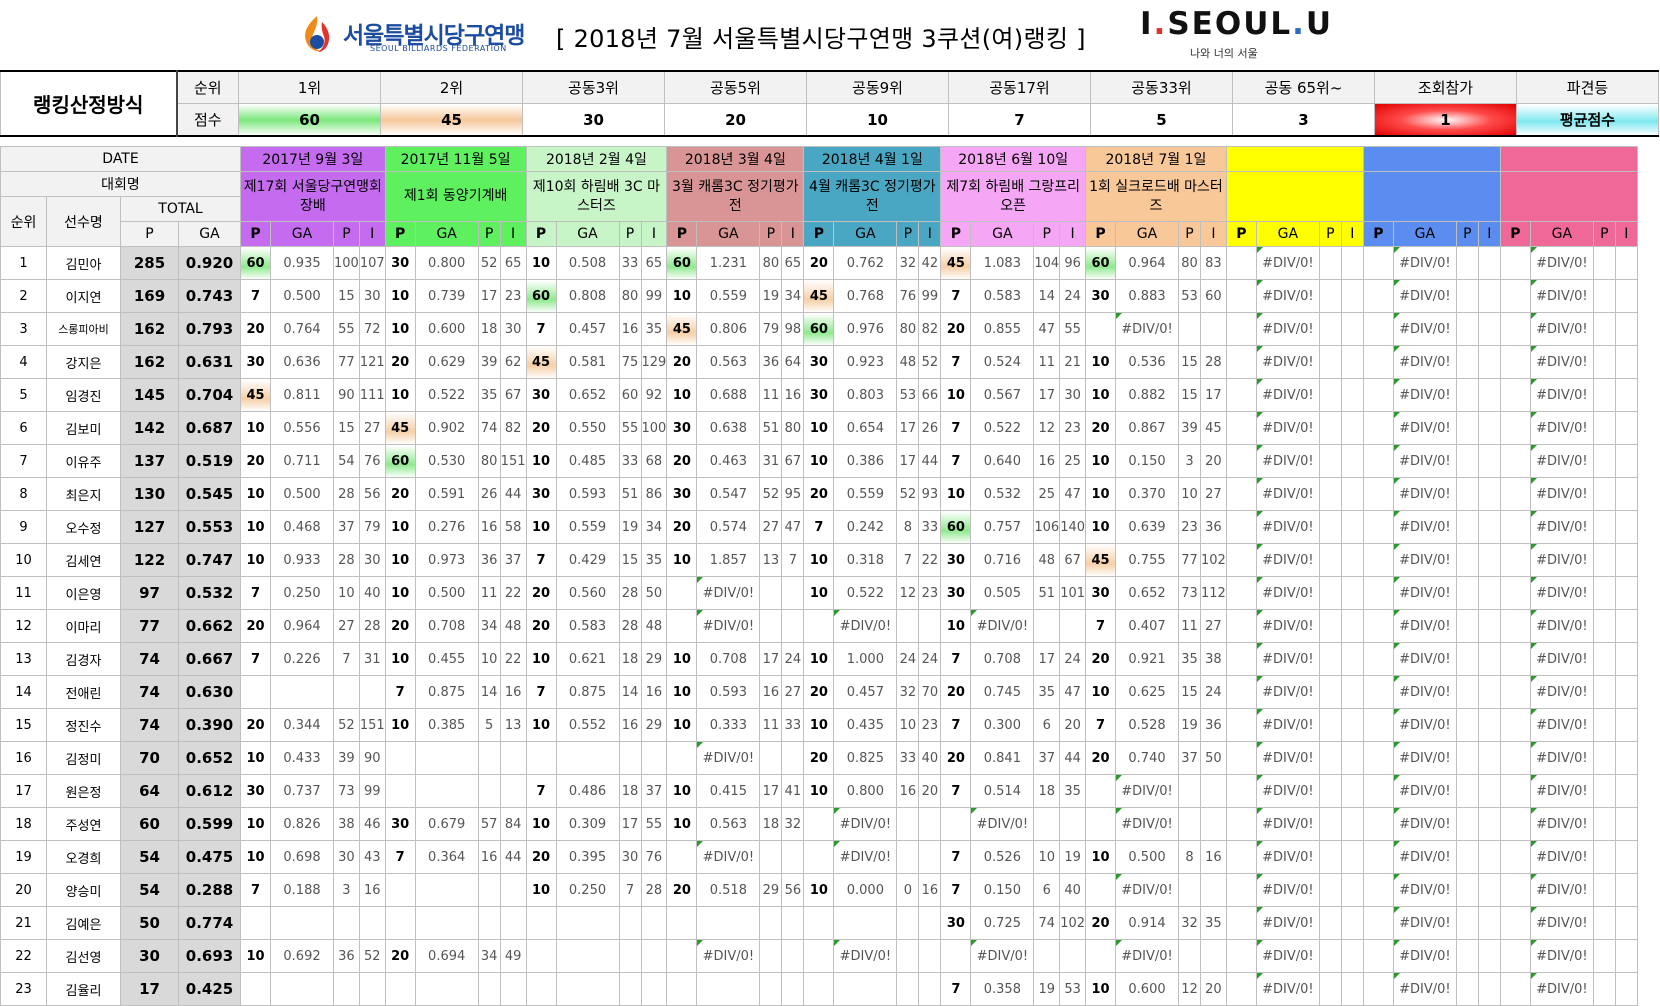  What do you see at coordinates (1002, 362) in the screenshot?
I see `event-ga: 0.524` at bounding box center [1002, 362].